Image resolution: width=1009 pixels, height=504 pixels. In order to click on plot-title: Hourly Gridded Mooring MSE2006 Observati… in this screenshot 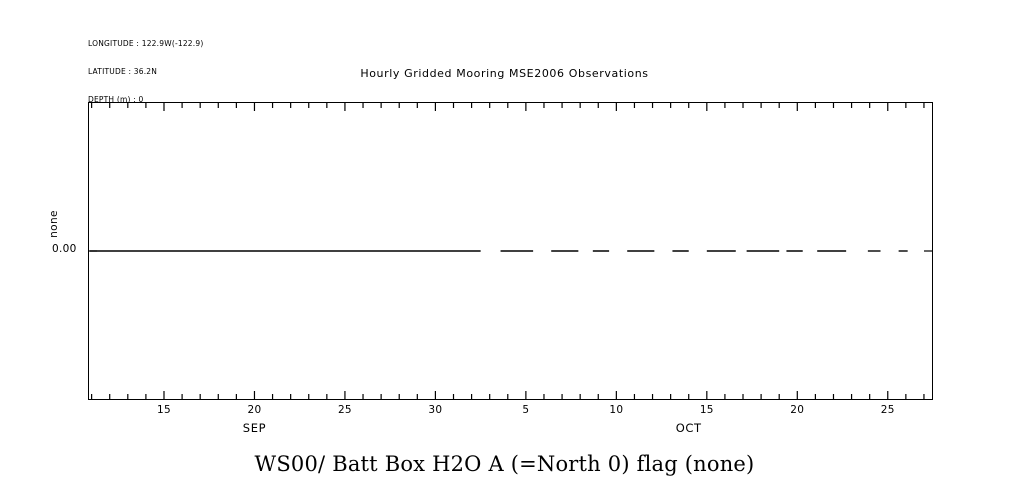, I will do `click(504, 73)`.